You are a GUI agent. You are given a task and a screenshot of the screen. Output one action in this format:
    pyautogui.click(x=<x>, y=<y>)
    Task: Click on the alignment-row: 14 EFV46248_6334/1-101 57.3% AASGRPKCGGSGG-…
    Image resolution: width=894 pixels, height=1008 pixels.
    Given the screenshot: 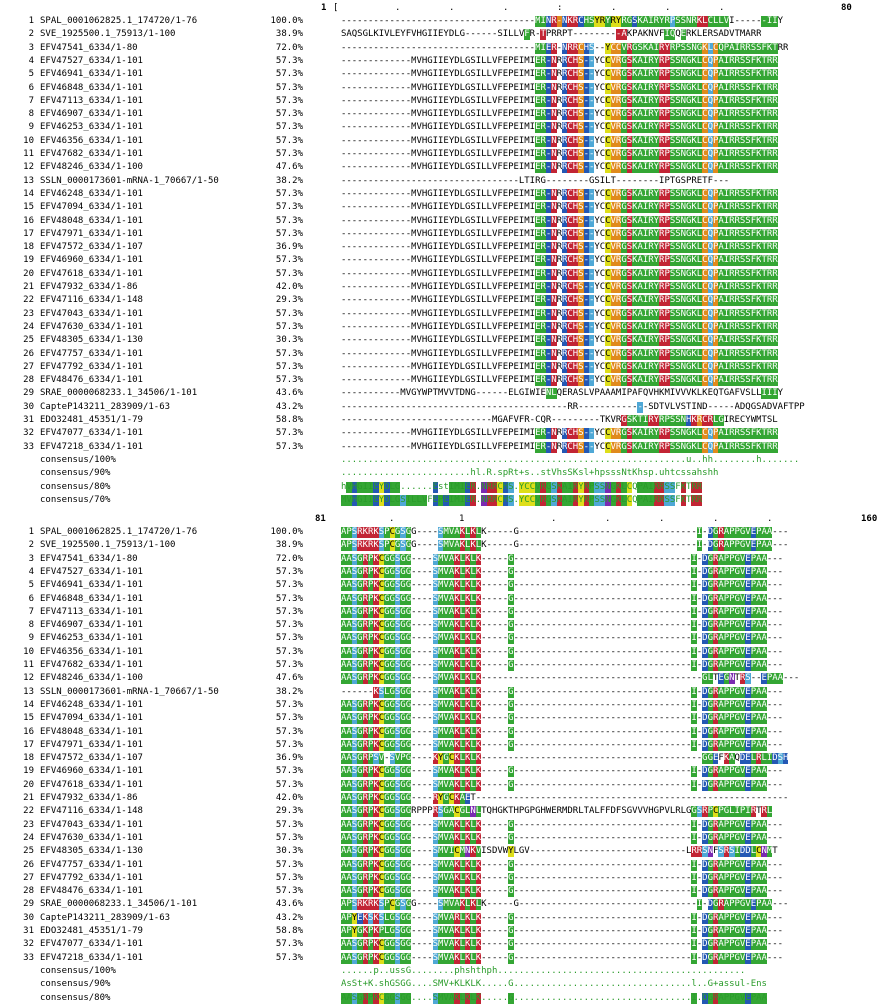 What is the action you would take?
    pyautogui.click(x=447, y=705)
    